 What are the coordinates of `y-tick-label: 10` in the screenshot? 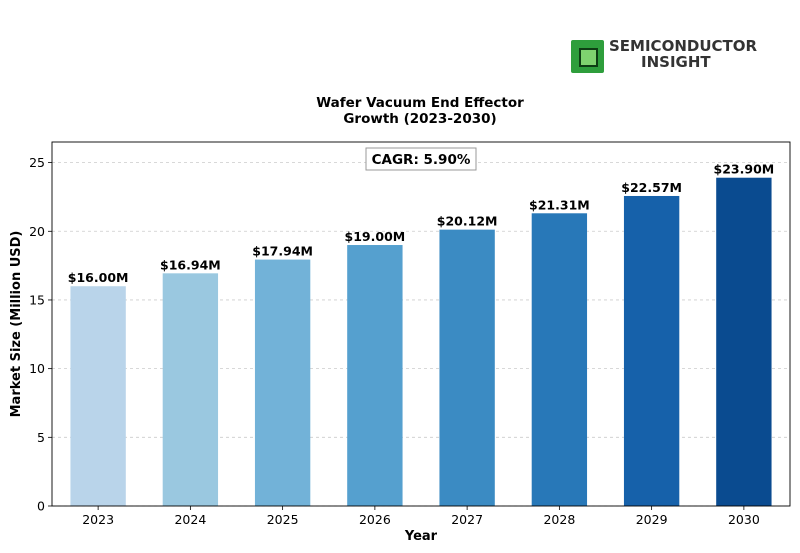 It's located at (37, 368).